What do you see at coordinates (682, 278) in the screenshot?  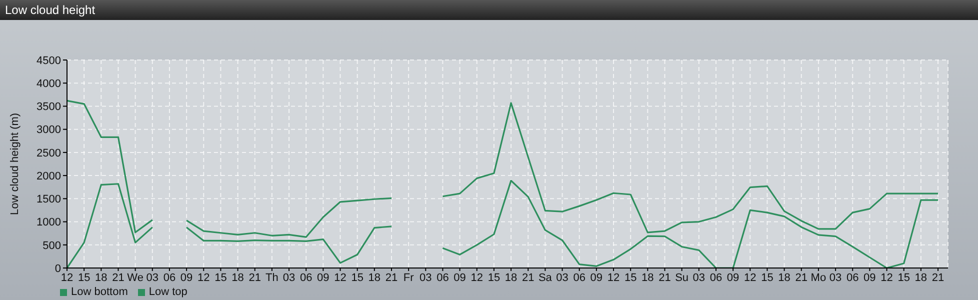 I see `x-tick-label: Su` at bounding box center [682, 278].